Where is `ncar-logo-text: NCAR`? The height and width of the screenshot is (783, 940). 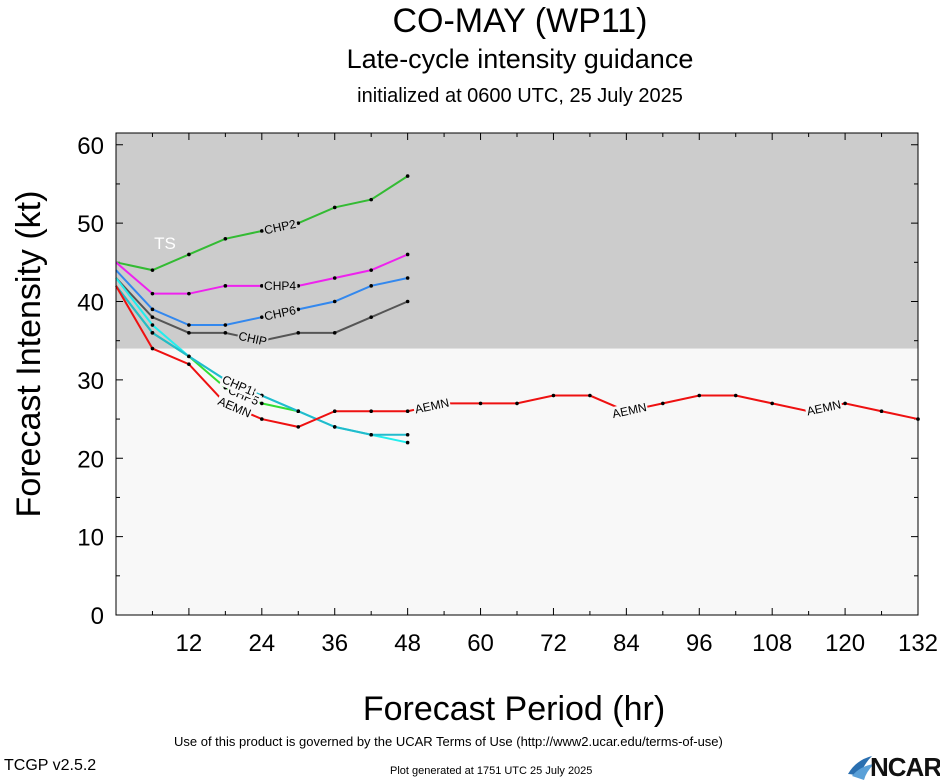 ncar-logo-text: NCAR is located at coordinates (905, 767).